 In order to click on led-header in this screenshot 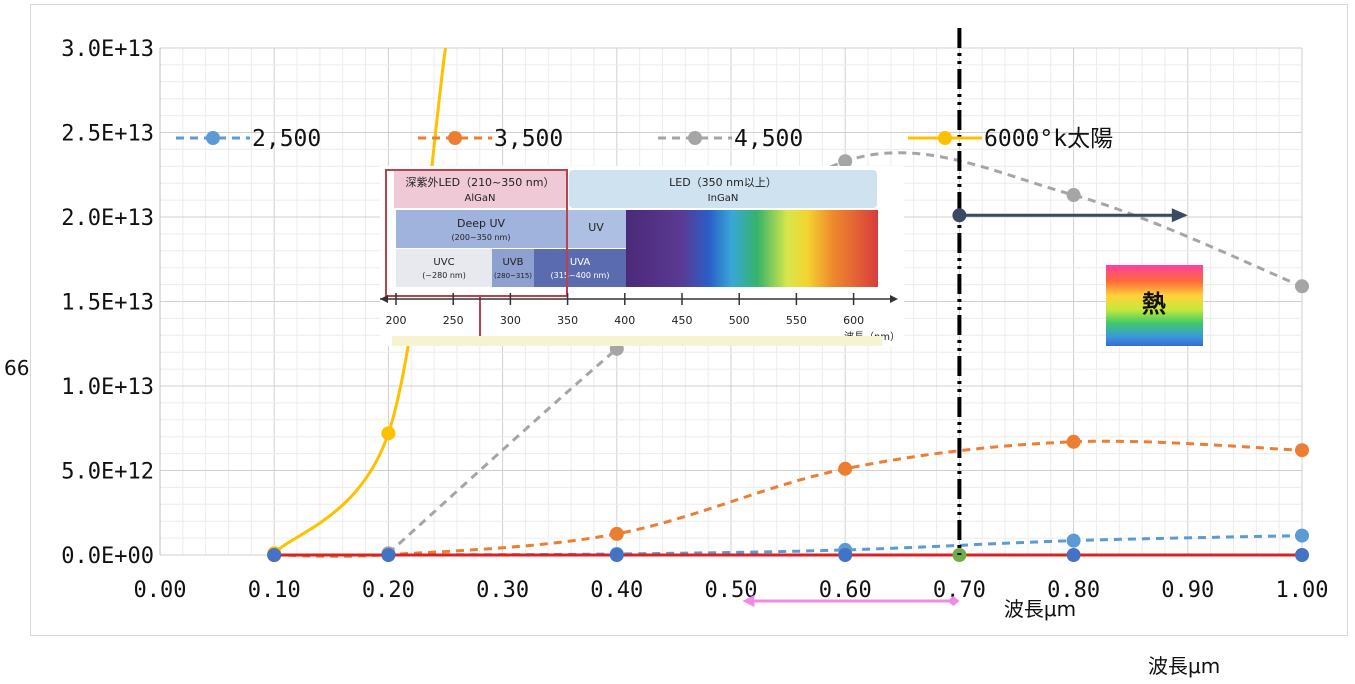, I will do `click(723, 189)`.